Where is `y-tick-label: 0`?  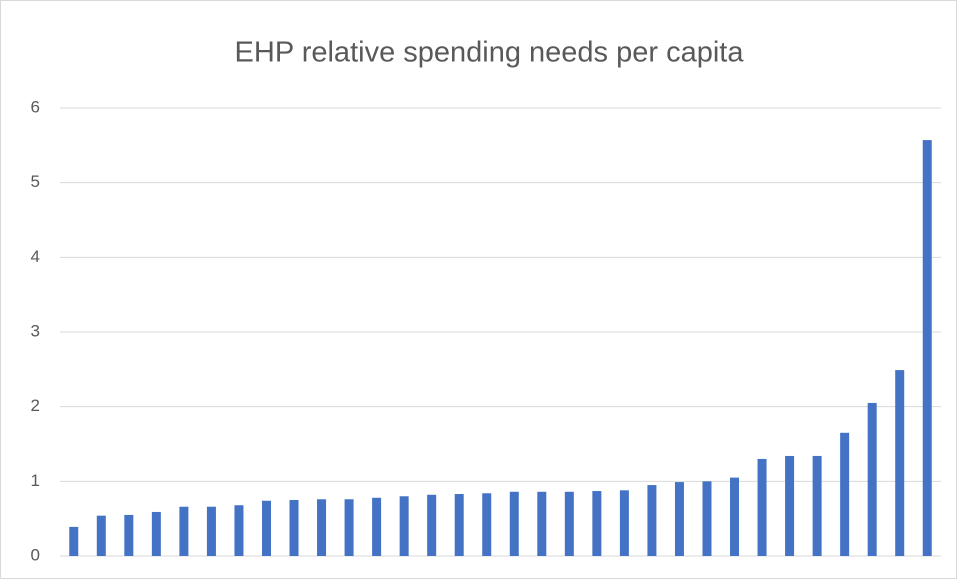 y-tick-label: 0 is located at coordinates (35, 554).